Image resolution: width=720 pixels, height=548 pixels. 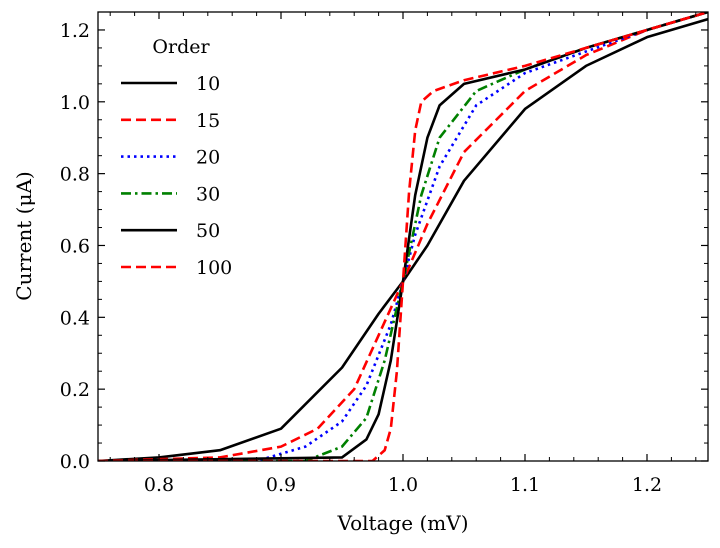 What do you see at coordinates (208, 121) in the screenshot?
I see `legend-label-15: 15` at bounding box center [208, 121].